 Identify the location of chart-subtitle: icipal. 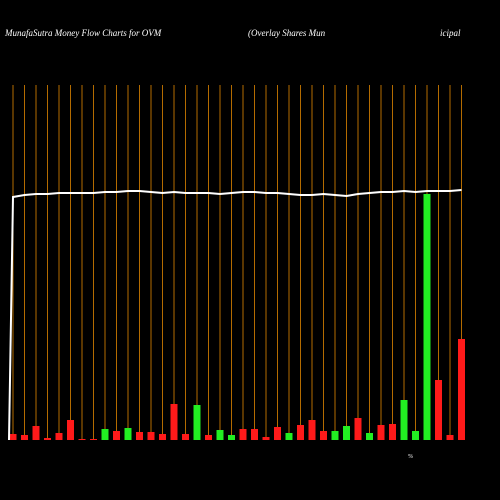
(450, 33).